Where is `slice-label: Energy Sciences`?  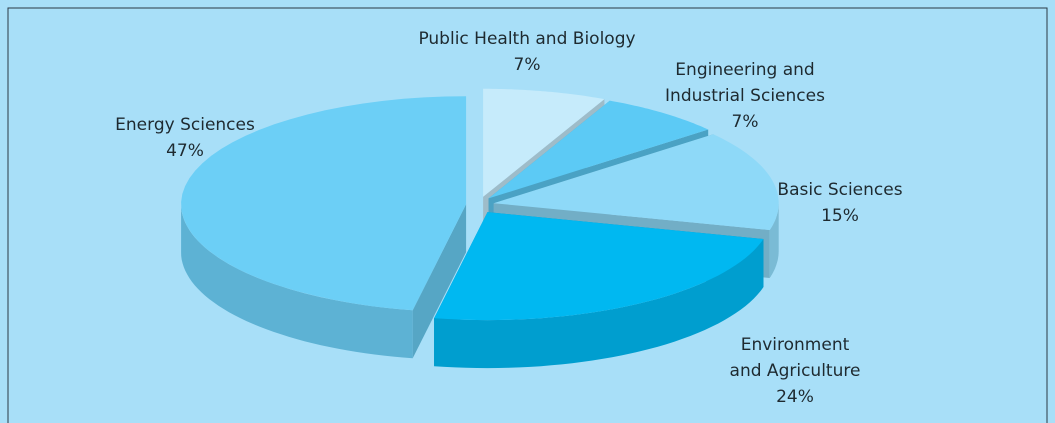 slice-label: Energy Sciences is located at coordinates (185, 125).